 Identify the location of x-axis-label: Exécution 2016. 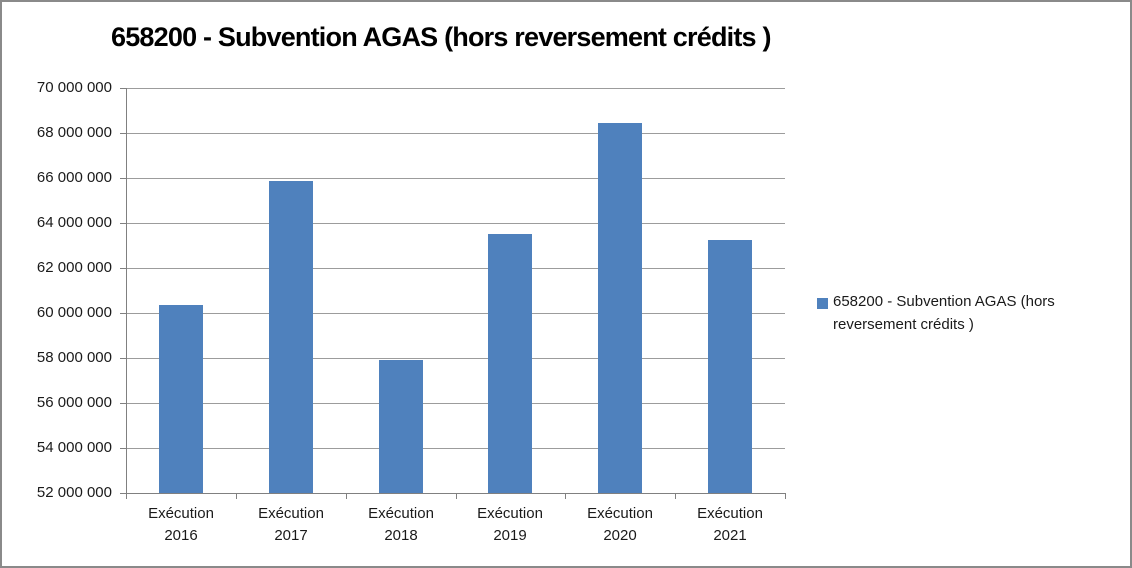
(181, 525).